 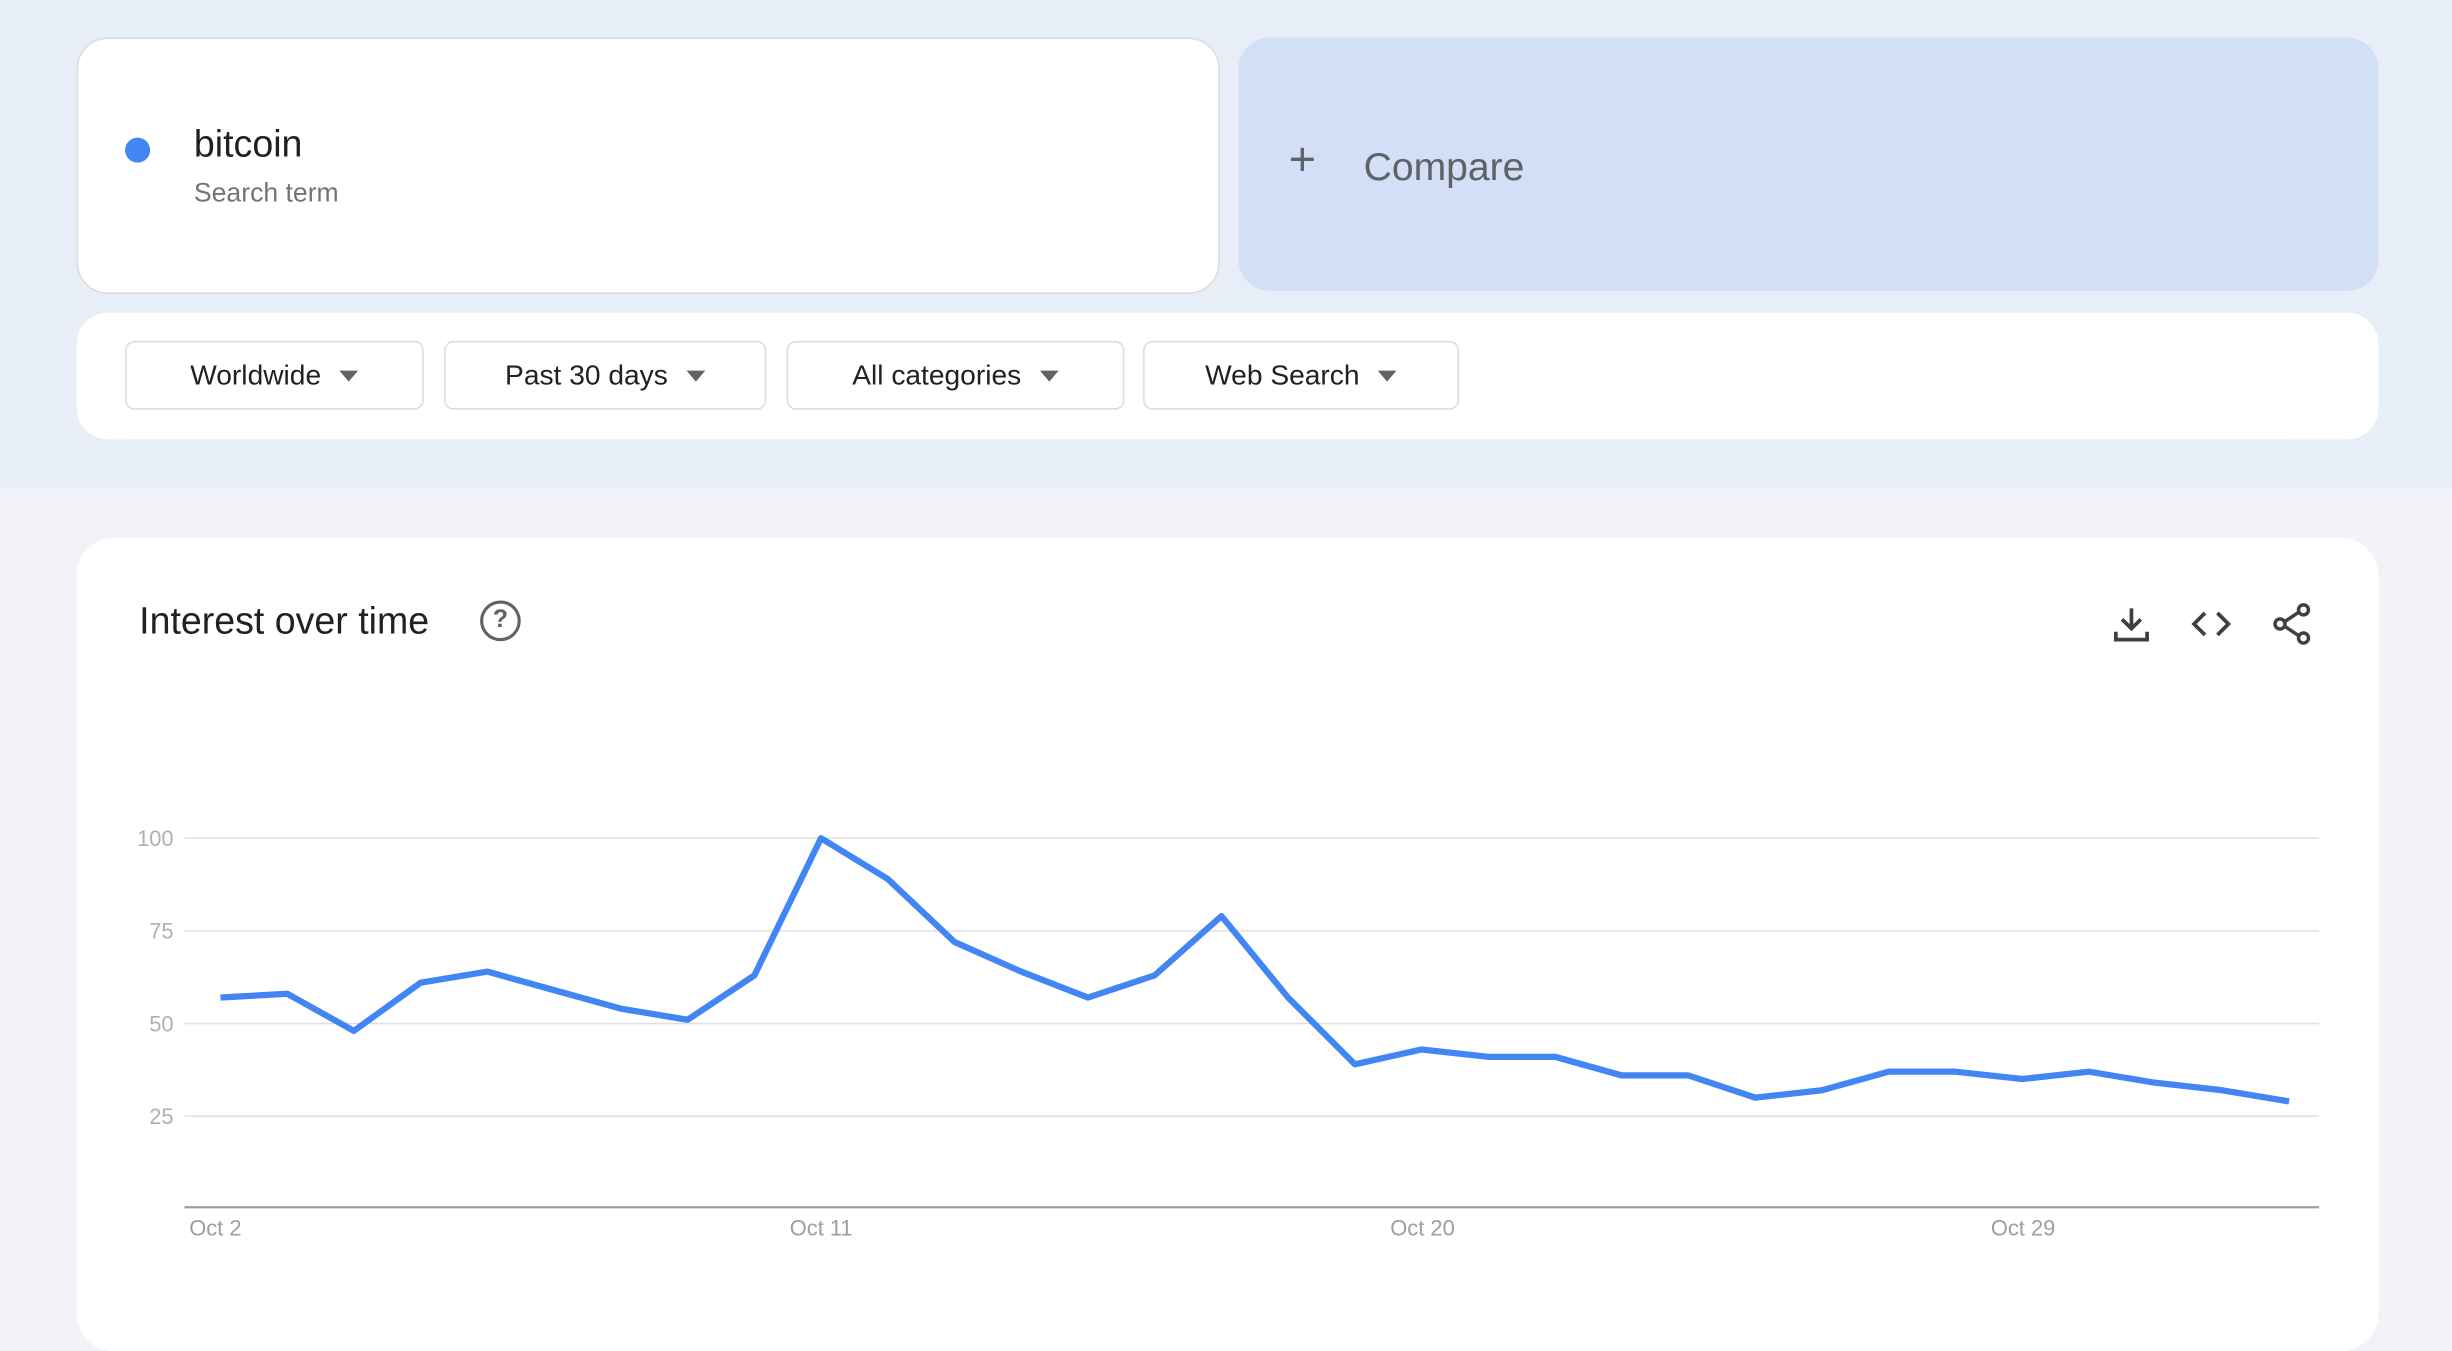 What do you see at coordinates (1422, 1227) in the screenshot?
I see `x-tick-label: Oct 20` at bounding box center [1422, 1227].